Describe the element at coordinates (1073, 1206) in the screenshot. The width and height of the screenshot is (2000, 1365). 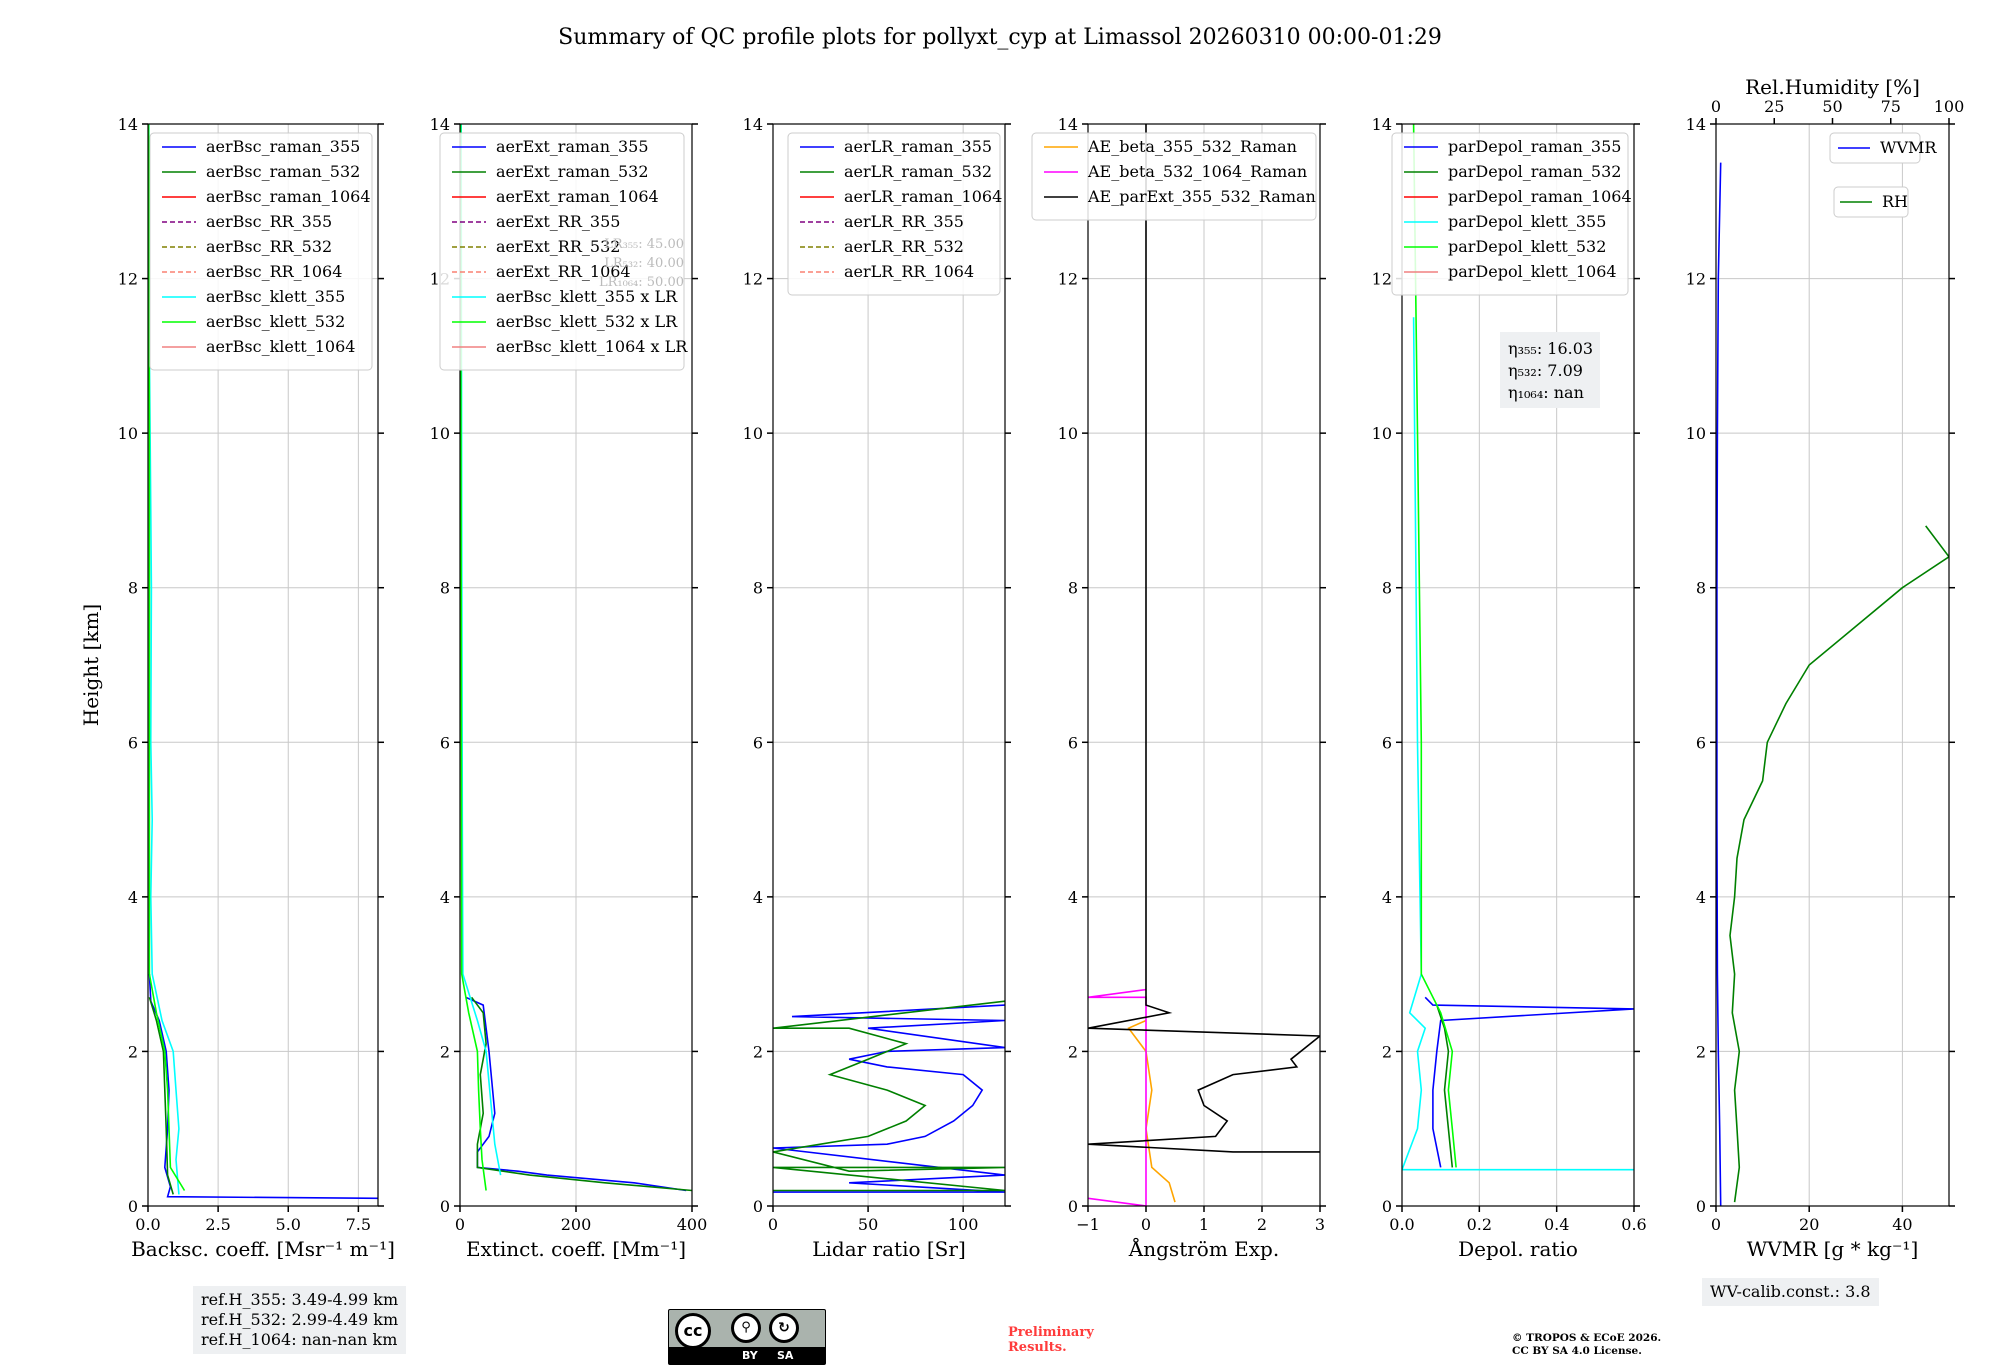
I see `y-tick-label: 0` at that location.